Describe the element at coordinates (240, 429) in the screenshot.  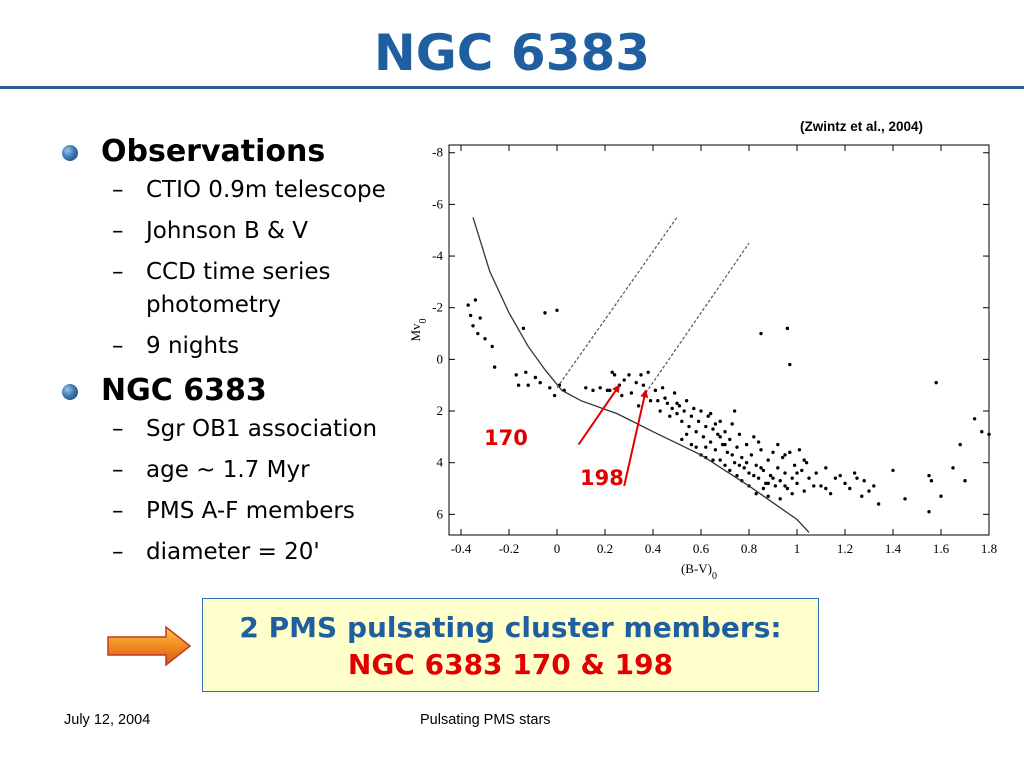
I see `sub-bullet: – Sgr OB1 association` at that location.